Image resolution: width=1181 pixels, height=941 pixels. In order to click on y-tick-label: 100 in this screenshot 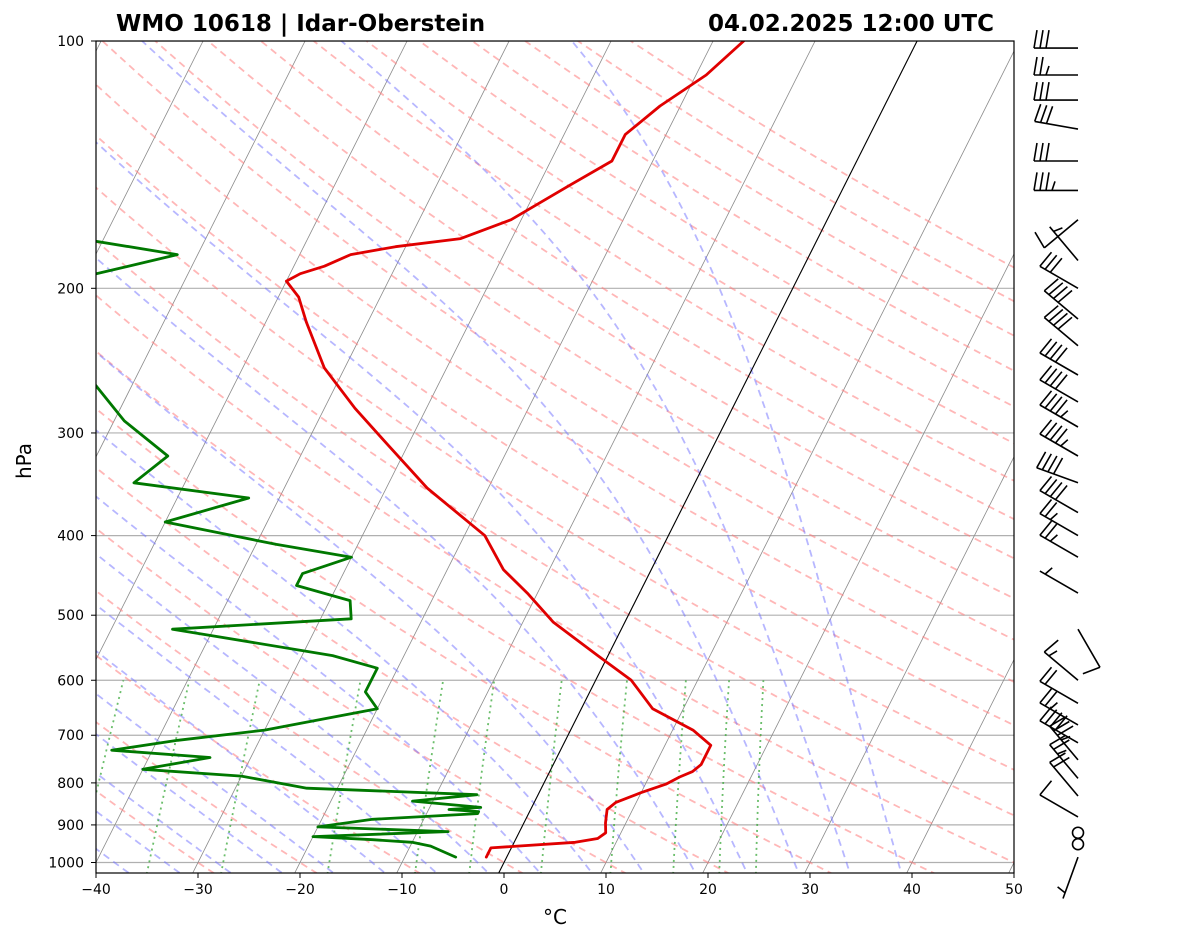, I will do `click(70, 42)`.